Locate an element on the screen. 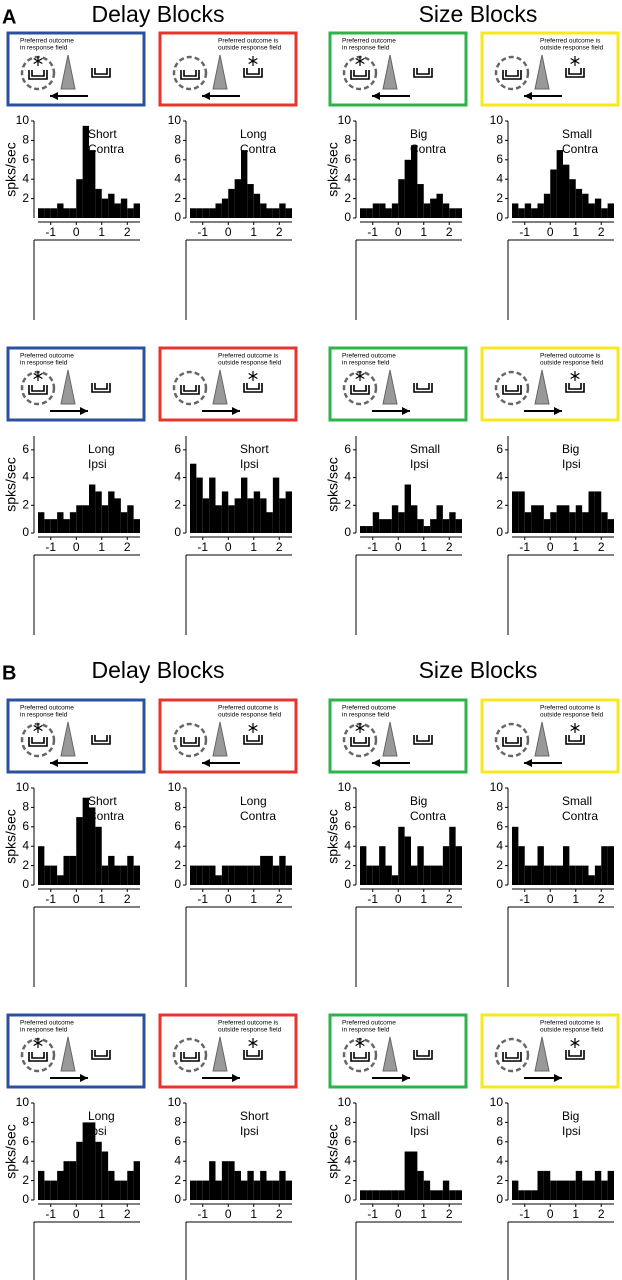 This screenshot has width=622, height=1280. condition-box is located at coordinates (76, 69).